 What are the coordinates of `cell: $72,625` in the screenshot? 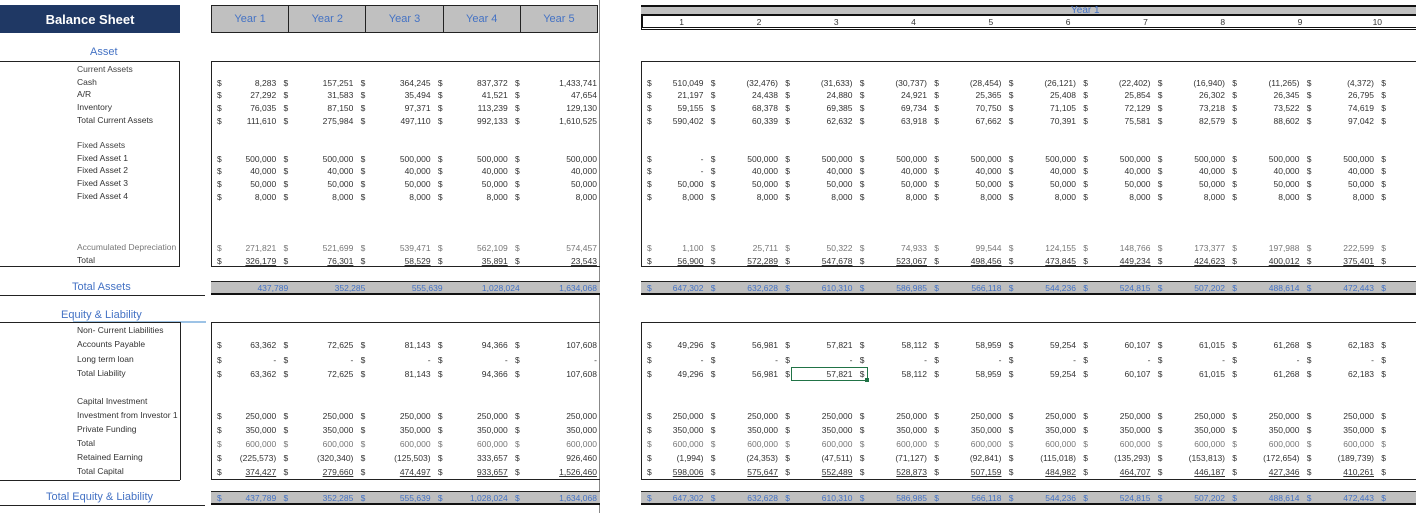 It's located at (328, 345).